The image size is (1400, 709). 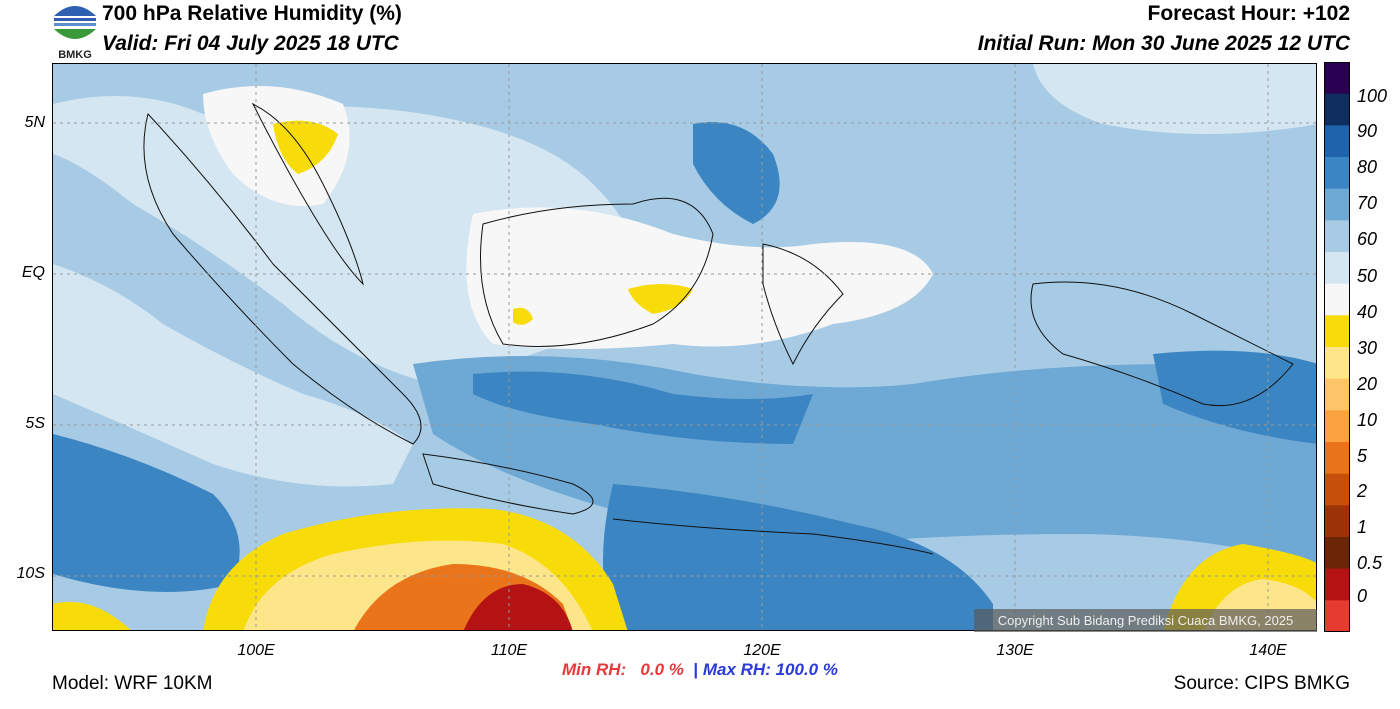 I want to click on colorbar-label: 30, so click(x=1367, y=348).